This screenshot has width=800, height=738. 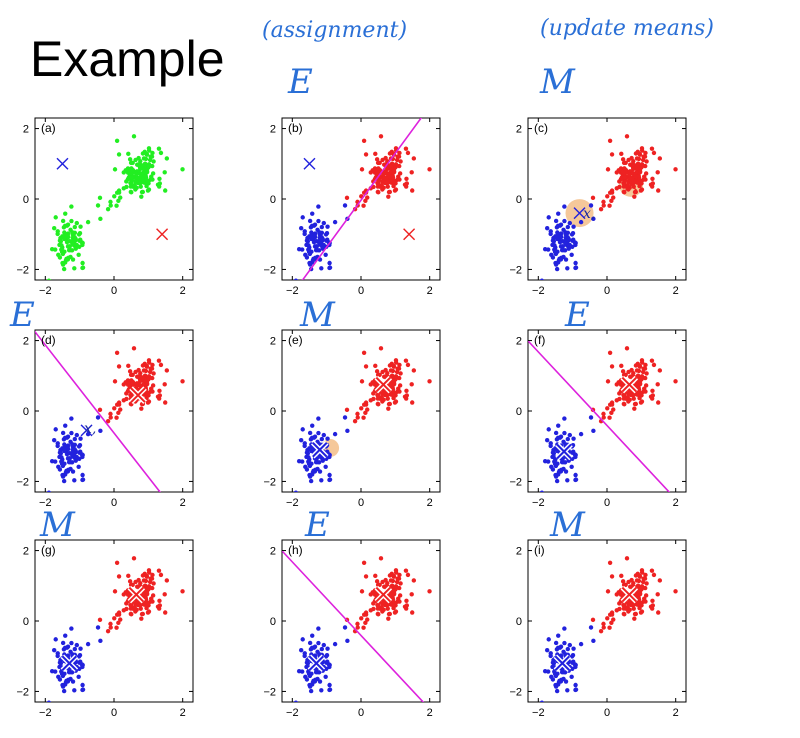 What do you see at coordinates (105, 629) in the screenshot?
I see `panel: (g) −2 0 2 −2 0 2` at bounding box center [105, 629].